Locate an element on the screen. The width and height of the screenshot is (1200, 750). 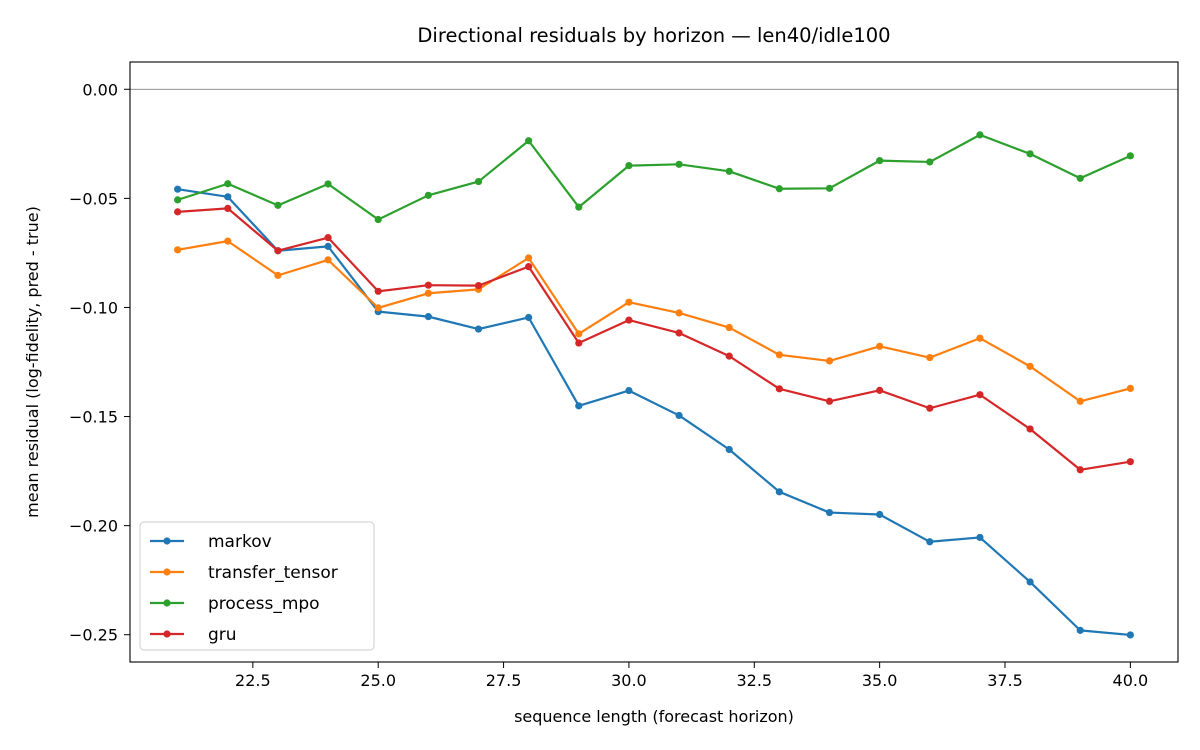
legend-box is located at coordinates (257, 586).